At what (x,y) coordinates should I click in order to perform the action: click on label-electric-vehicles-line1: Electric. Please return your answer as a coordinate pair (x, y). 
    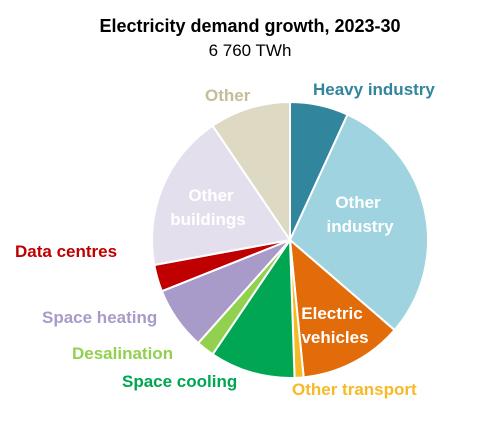
    Looking at the image, I should click on (331, 313).